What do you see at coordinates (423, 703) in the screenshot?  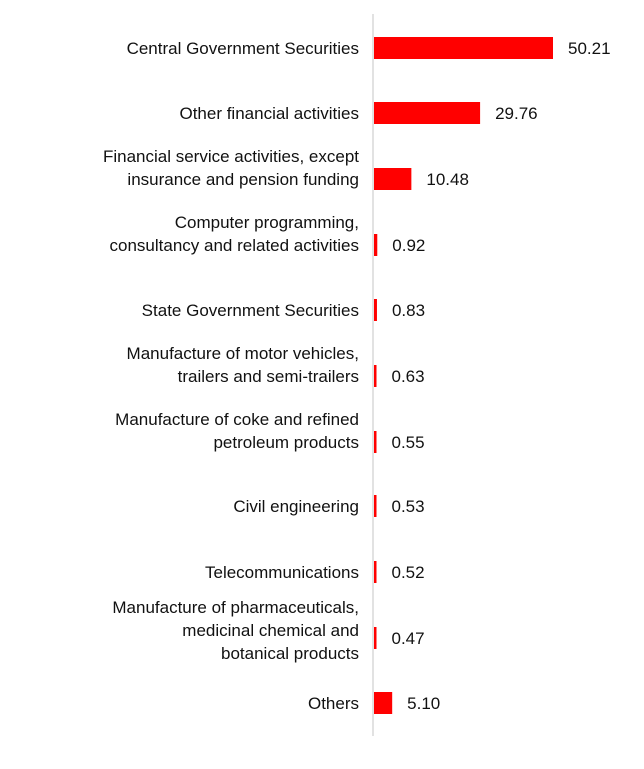 I see `value-label-10: 5.10` at bounding box center [423, 703].